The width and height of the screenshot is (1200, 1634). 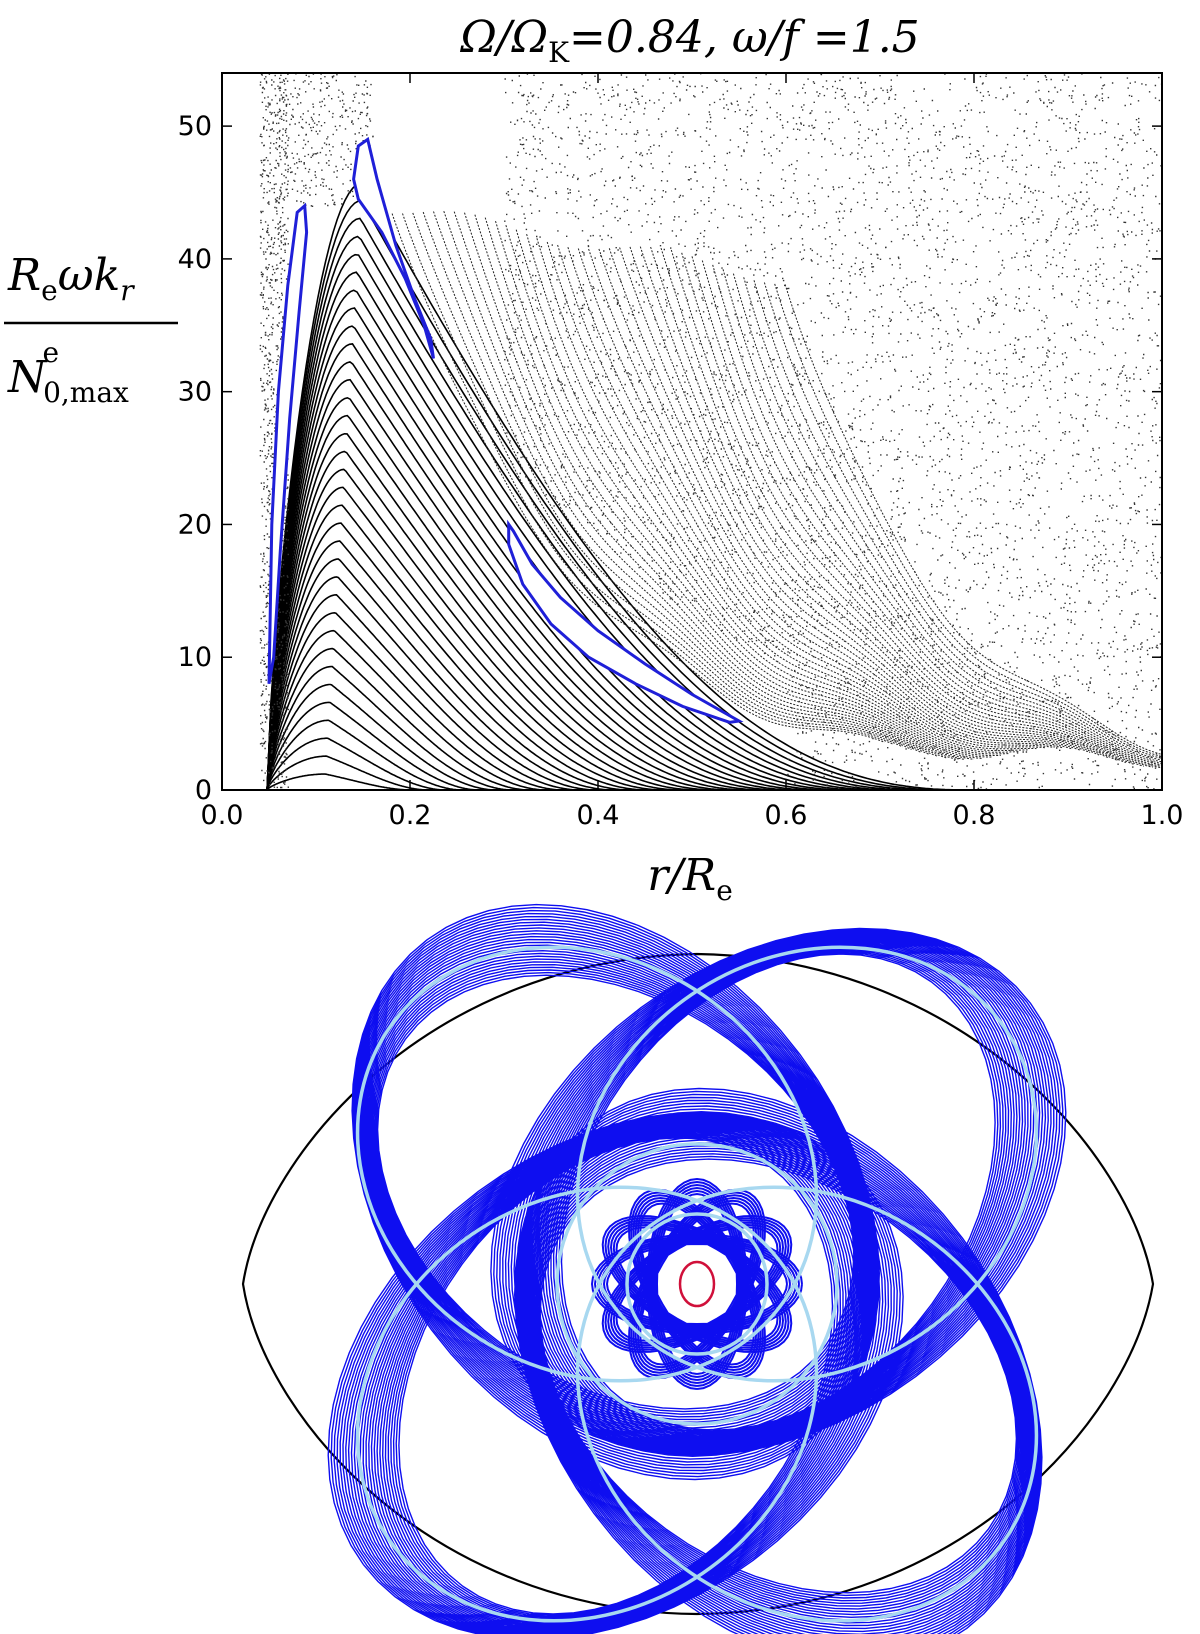 I want to click on y-tick-label: 50, so click(x=195, y=126).